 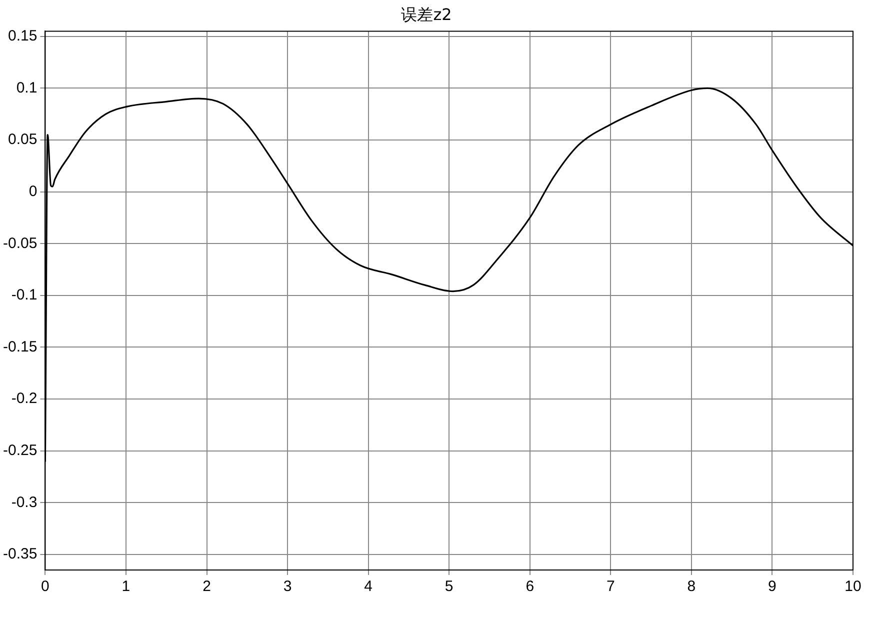 What do you see at coordinates (206, 587) in the screenshot?
I see `x-tick-label: 2` at bounding box center [206, 587].